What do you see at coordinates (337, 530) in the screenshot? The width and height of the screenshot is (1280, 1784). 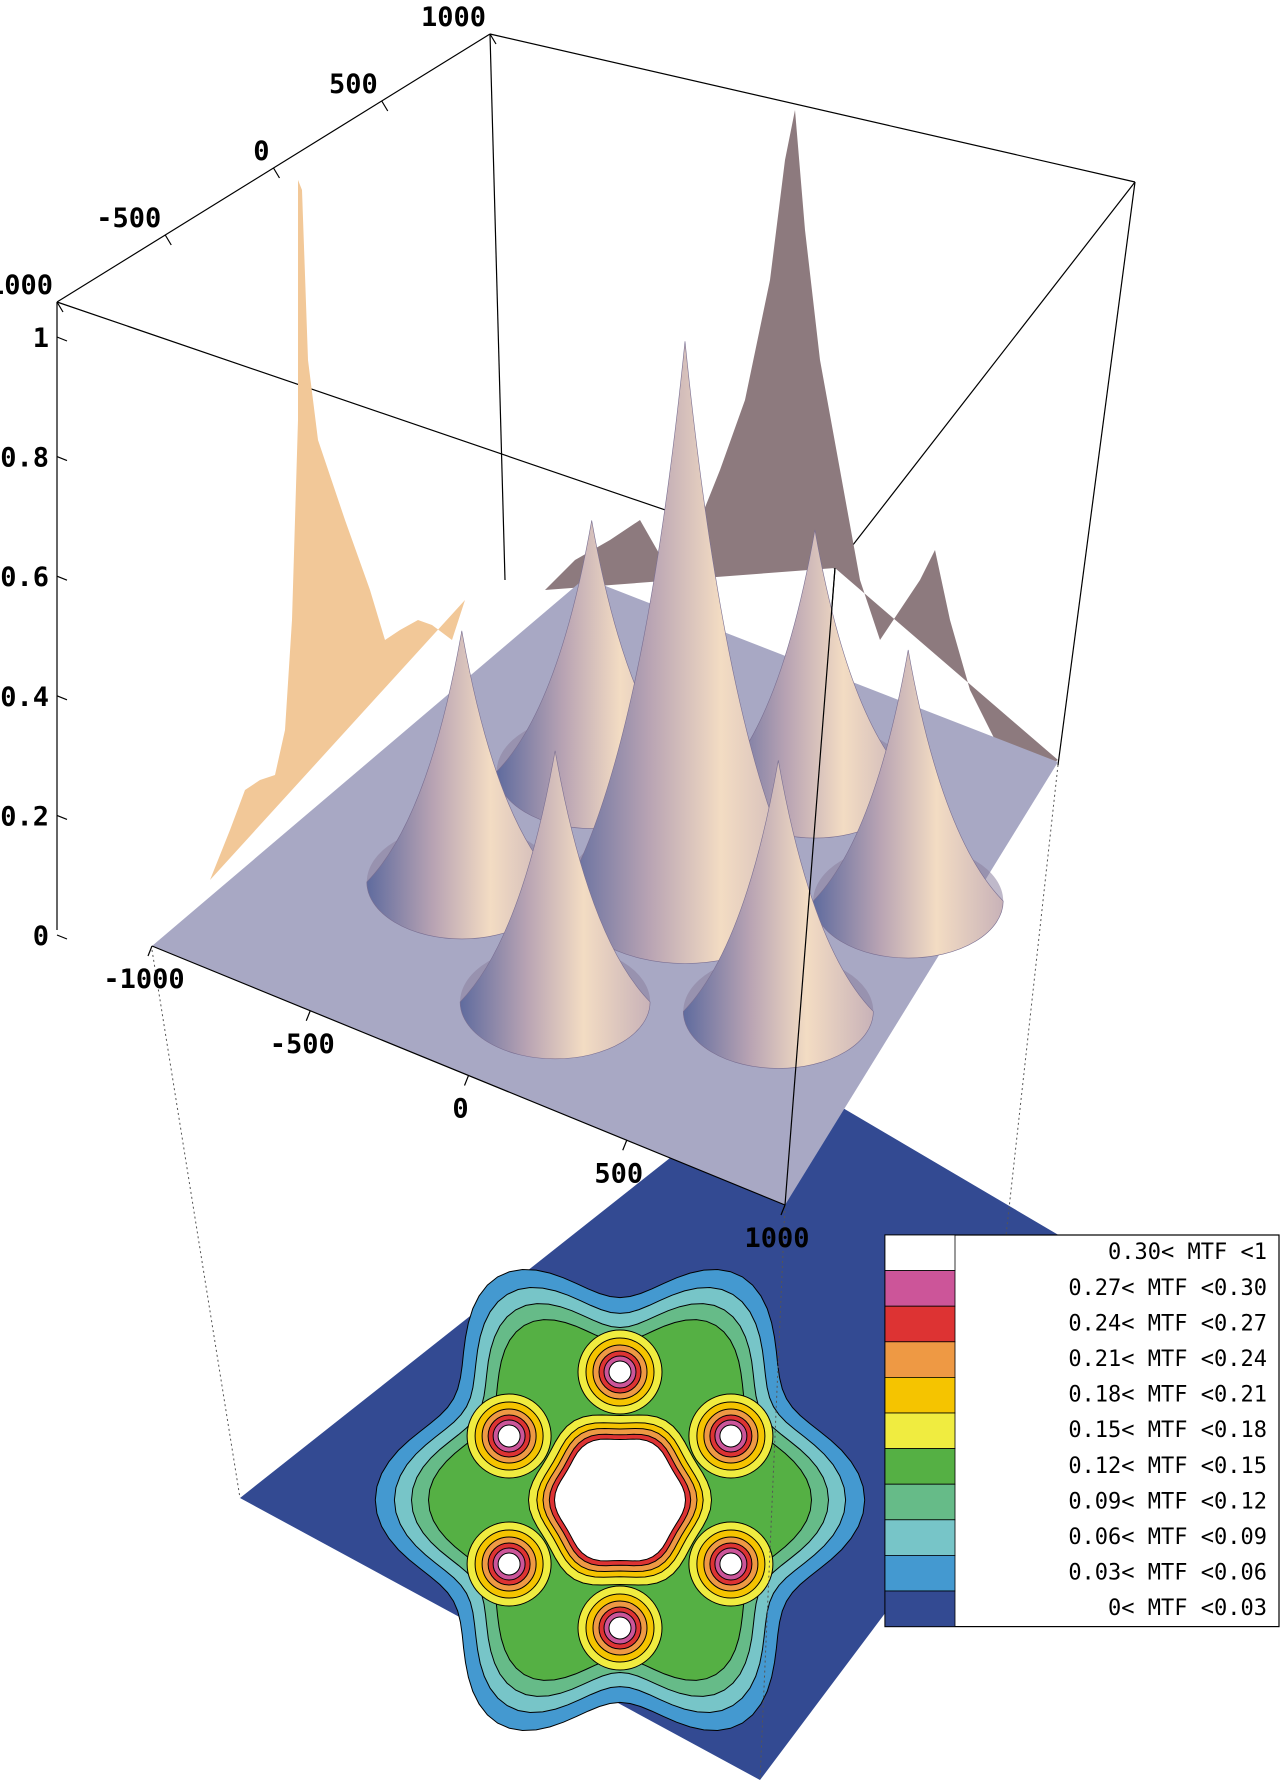 I see `left-projection` at bounding box center [337, 530].